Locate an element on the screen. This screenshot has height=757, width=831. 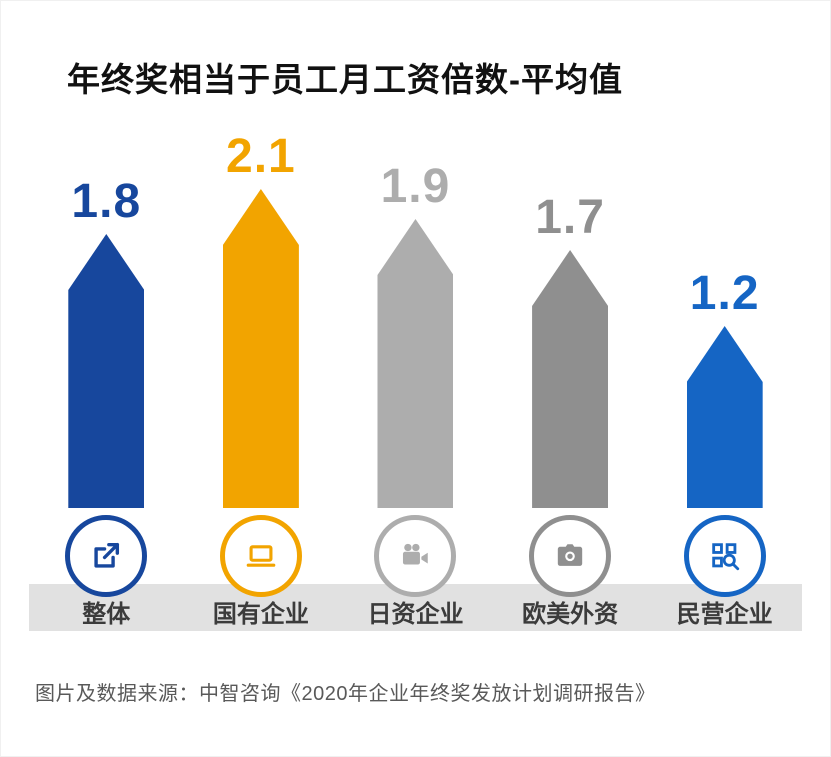
bar-value-label: 1.7 is located at coordinates (570, 217).